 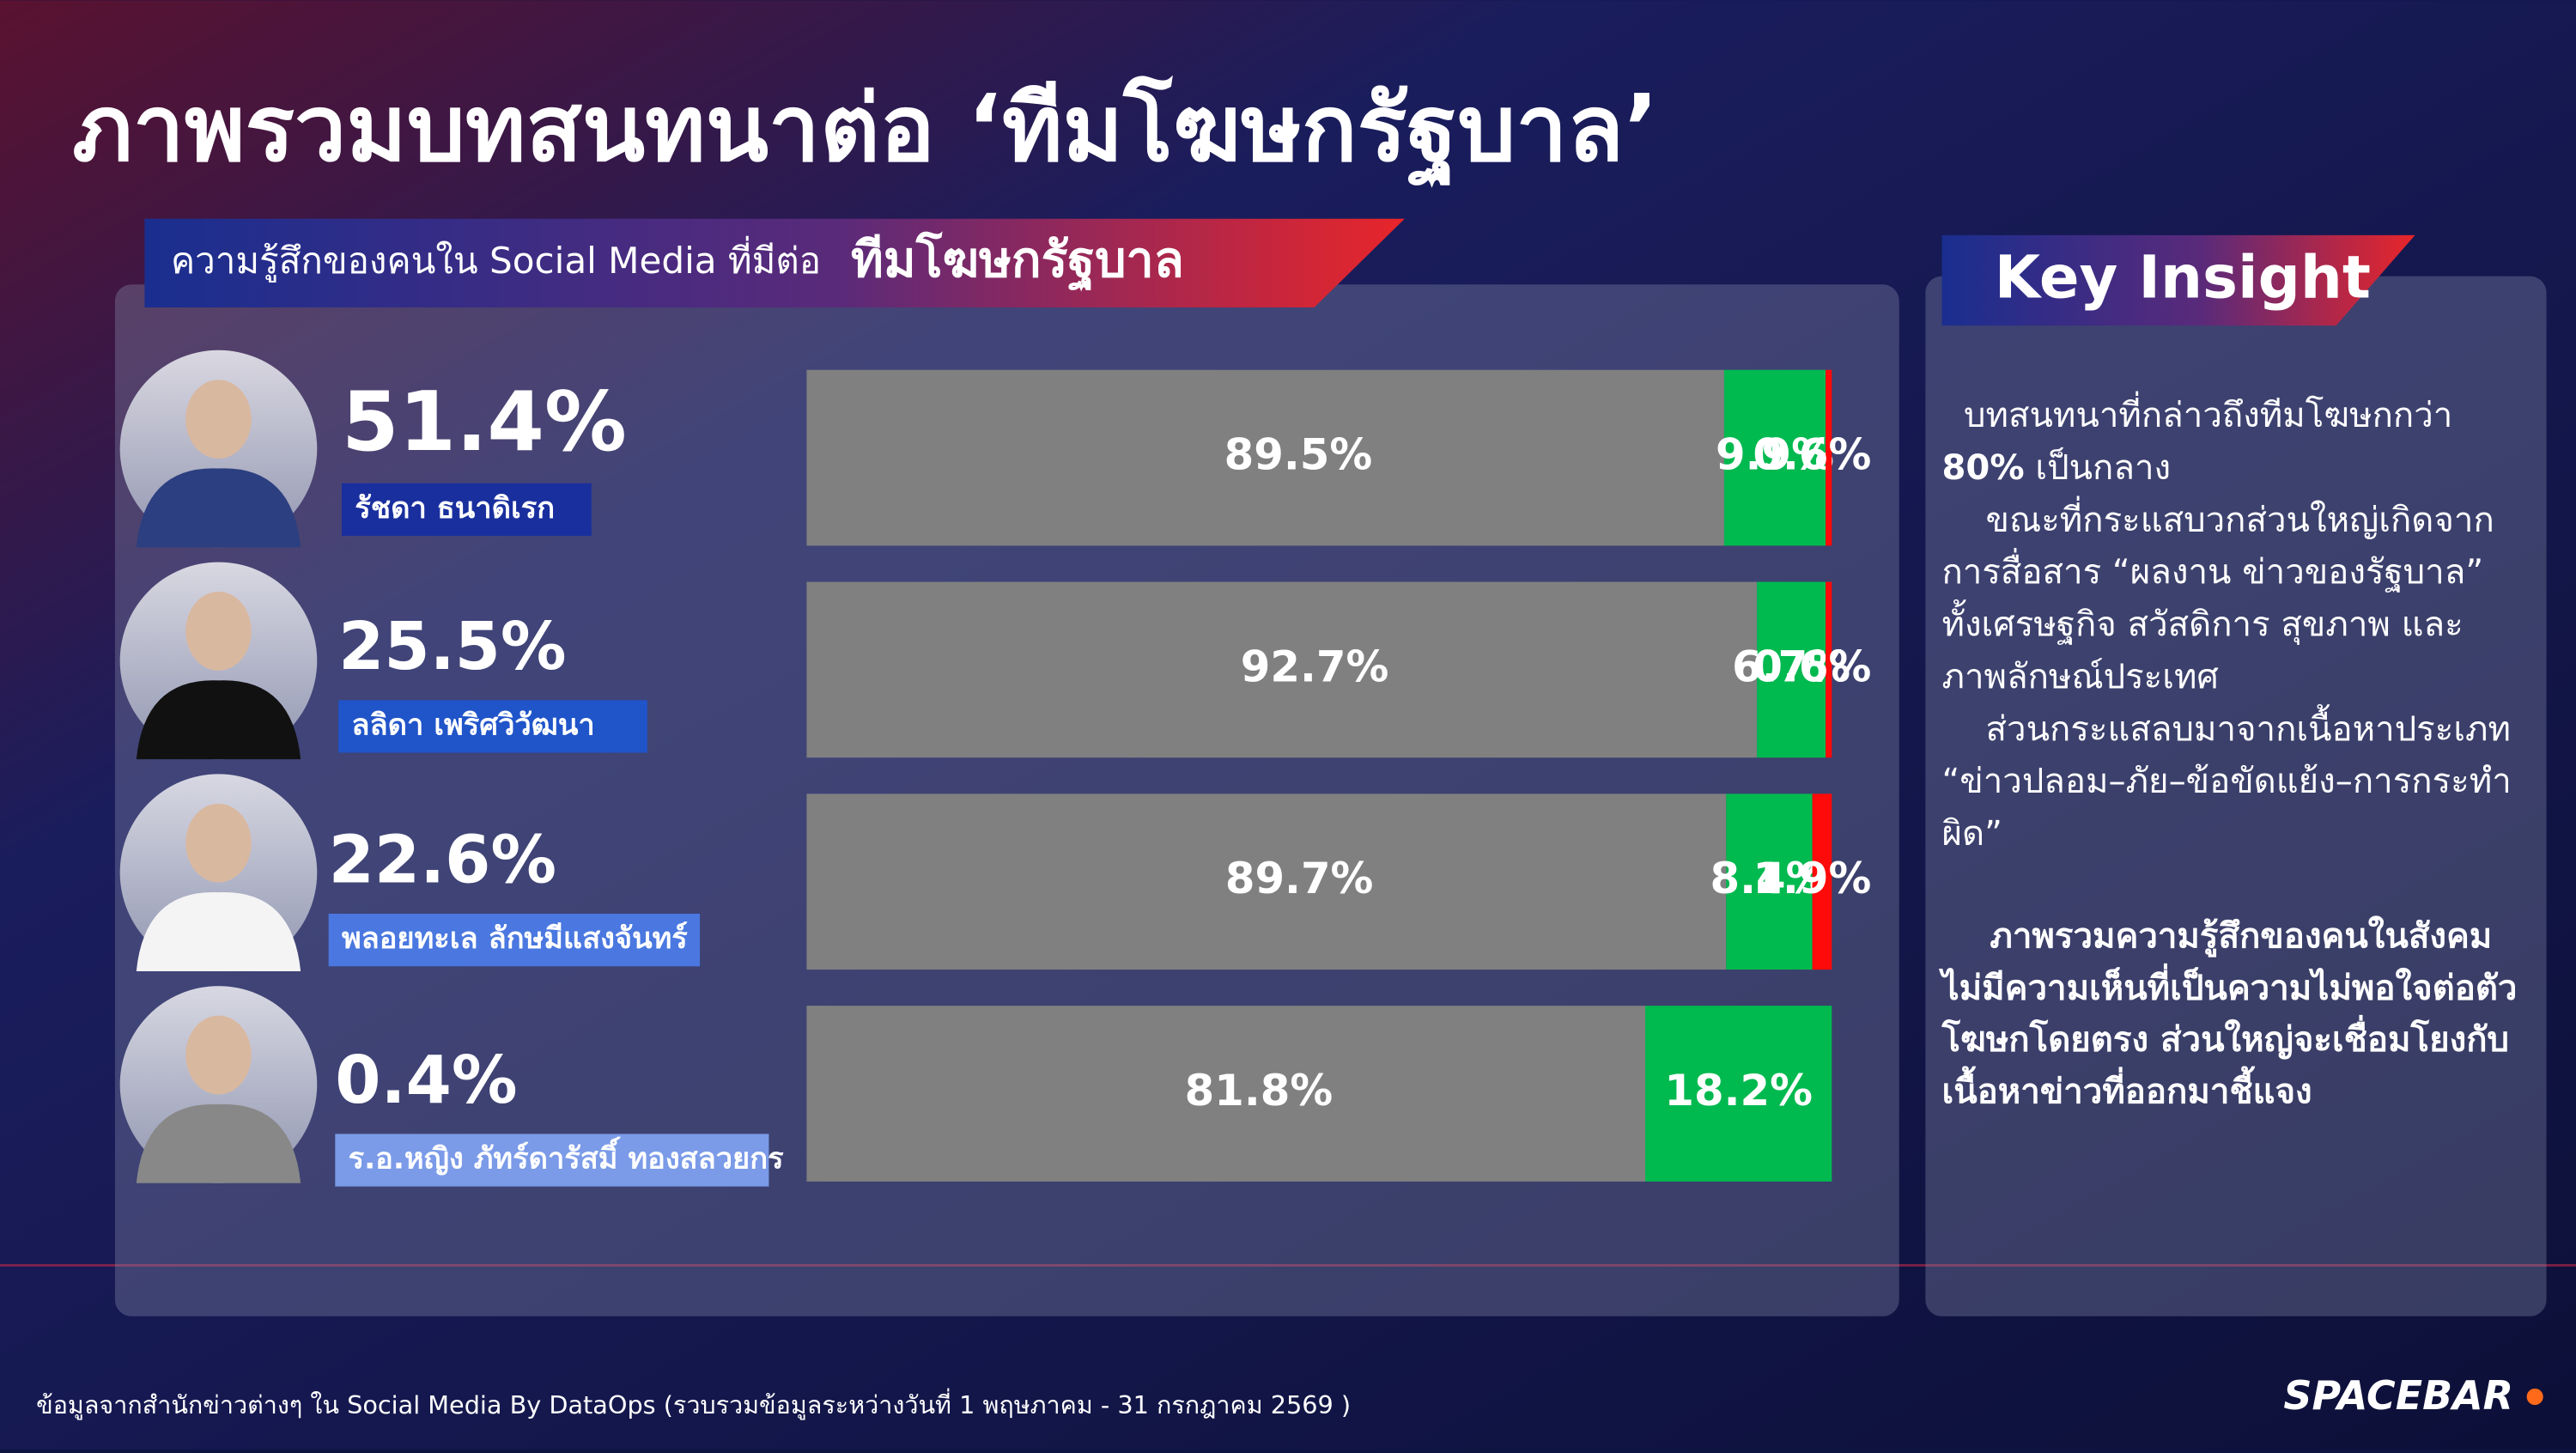 What do you see at coordinates (455, 509) in the screenshot?
I see `name: รัชดา ธนาดิเรก` at bounding box center [455, 509].